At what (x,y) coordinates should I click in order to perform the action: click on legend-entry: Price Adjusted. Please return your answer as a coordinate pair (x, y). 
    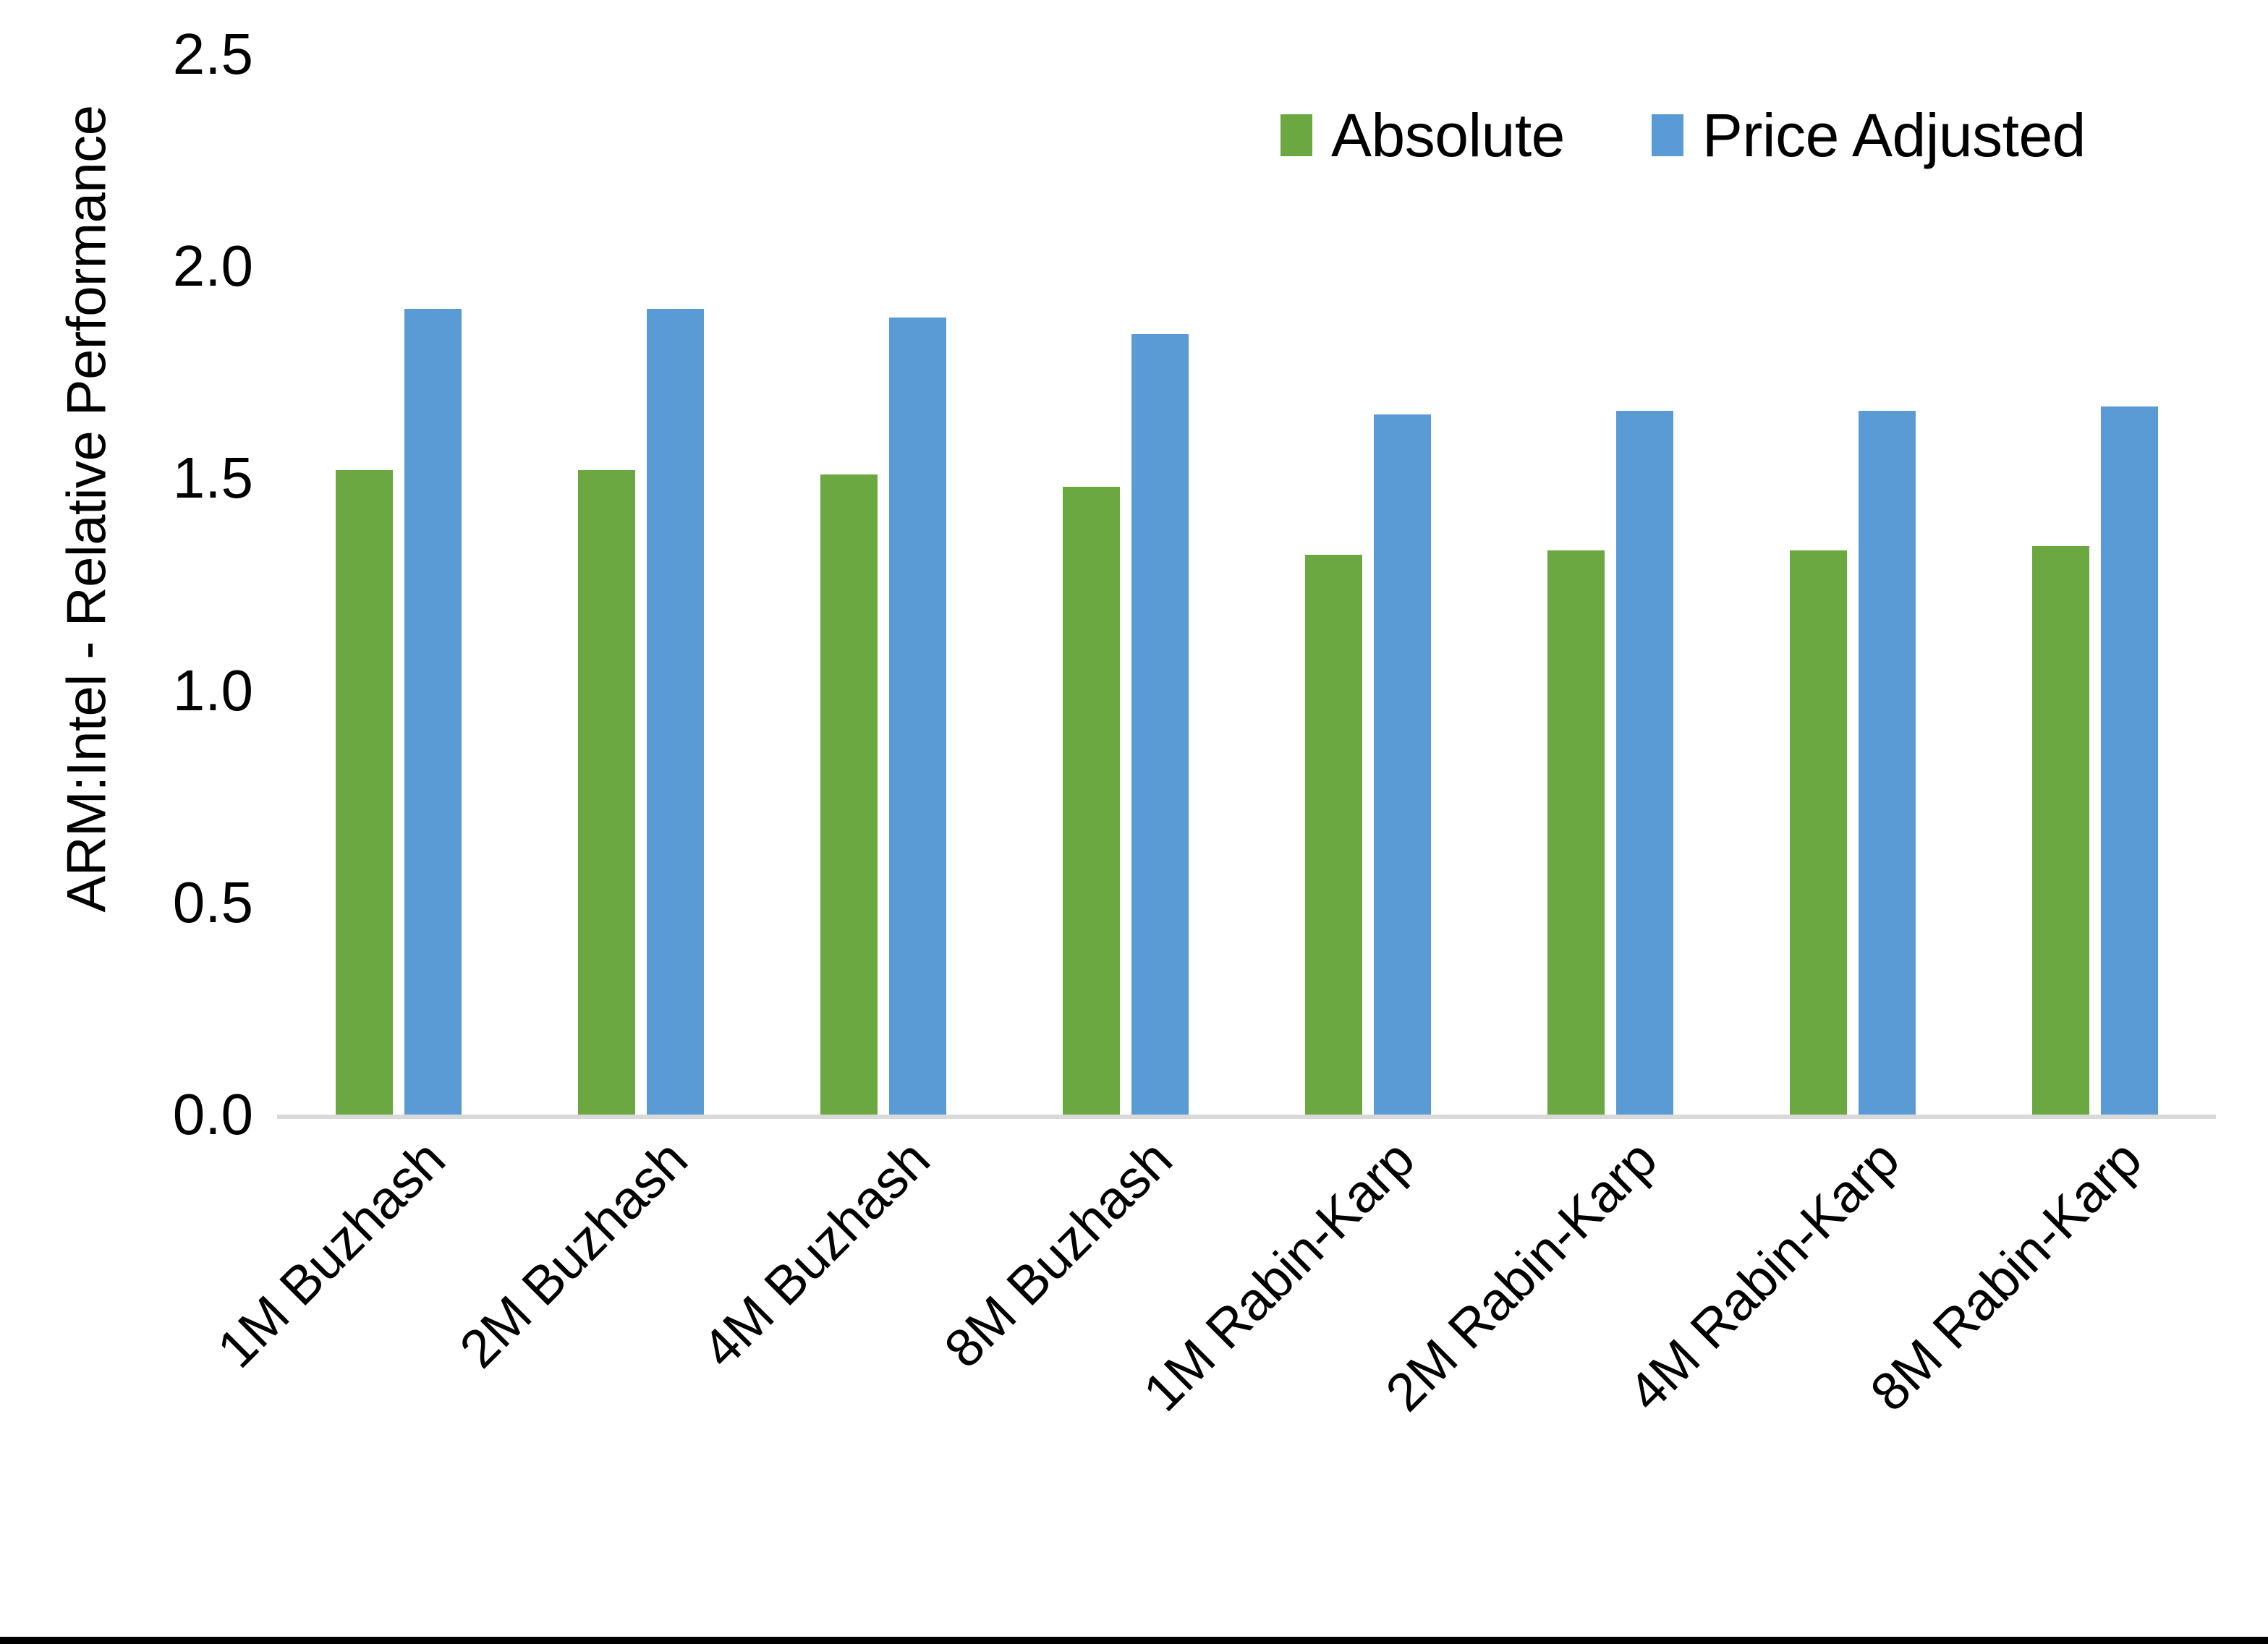
    Looking at the image, I should click on (1868, 135).